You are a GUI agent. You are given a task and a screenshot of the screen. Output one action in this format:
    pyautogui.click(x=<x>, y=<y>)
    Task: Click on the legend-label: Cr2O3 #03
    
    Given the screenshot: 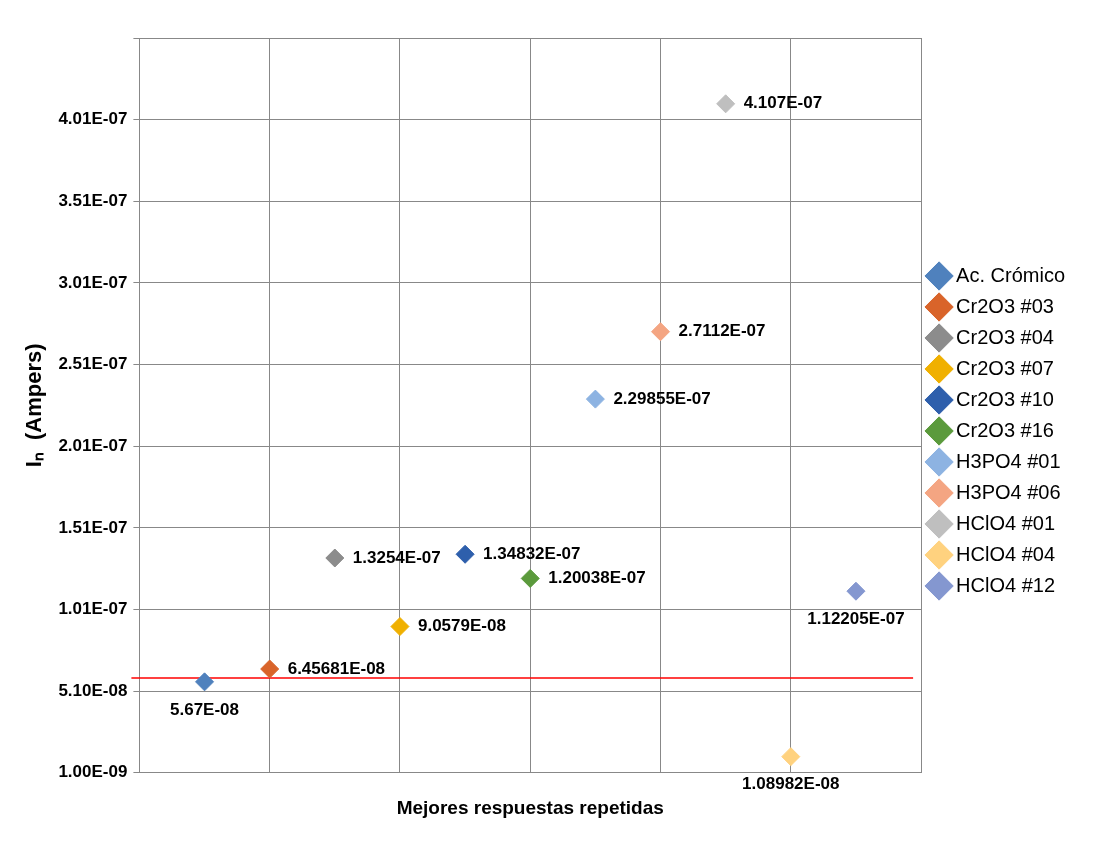 What is the action you would take?
    pyautogui.click(x=1005, y=305)
    